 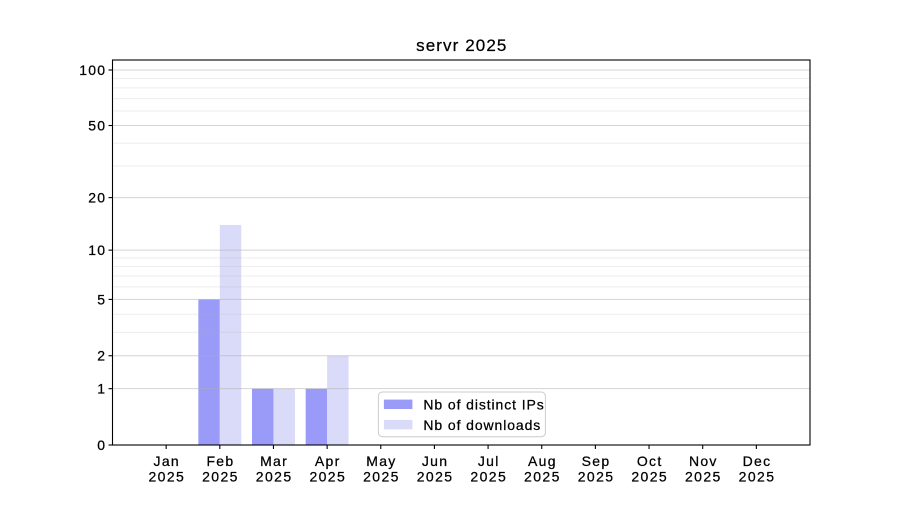 What do you see at coordinates (703, 461) in the screenshot?
I see `svg-text: Nov` at bounding box center [703, 461].